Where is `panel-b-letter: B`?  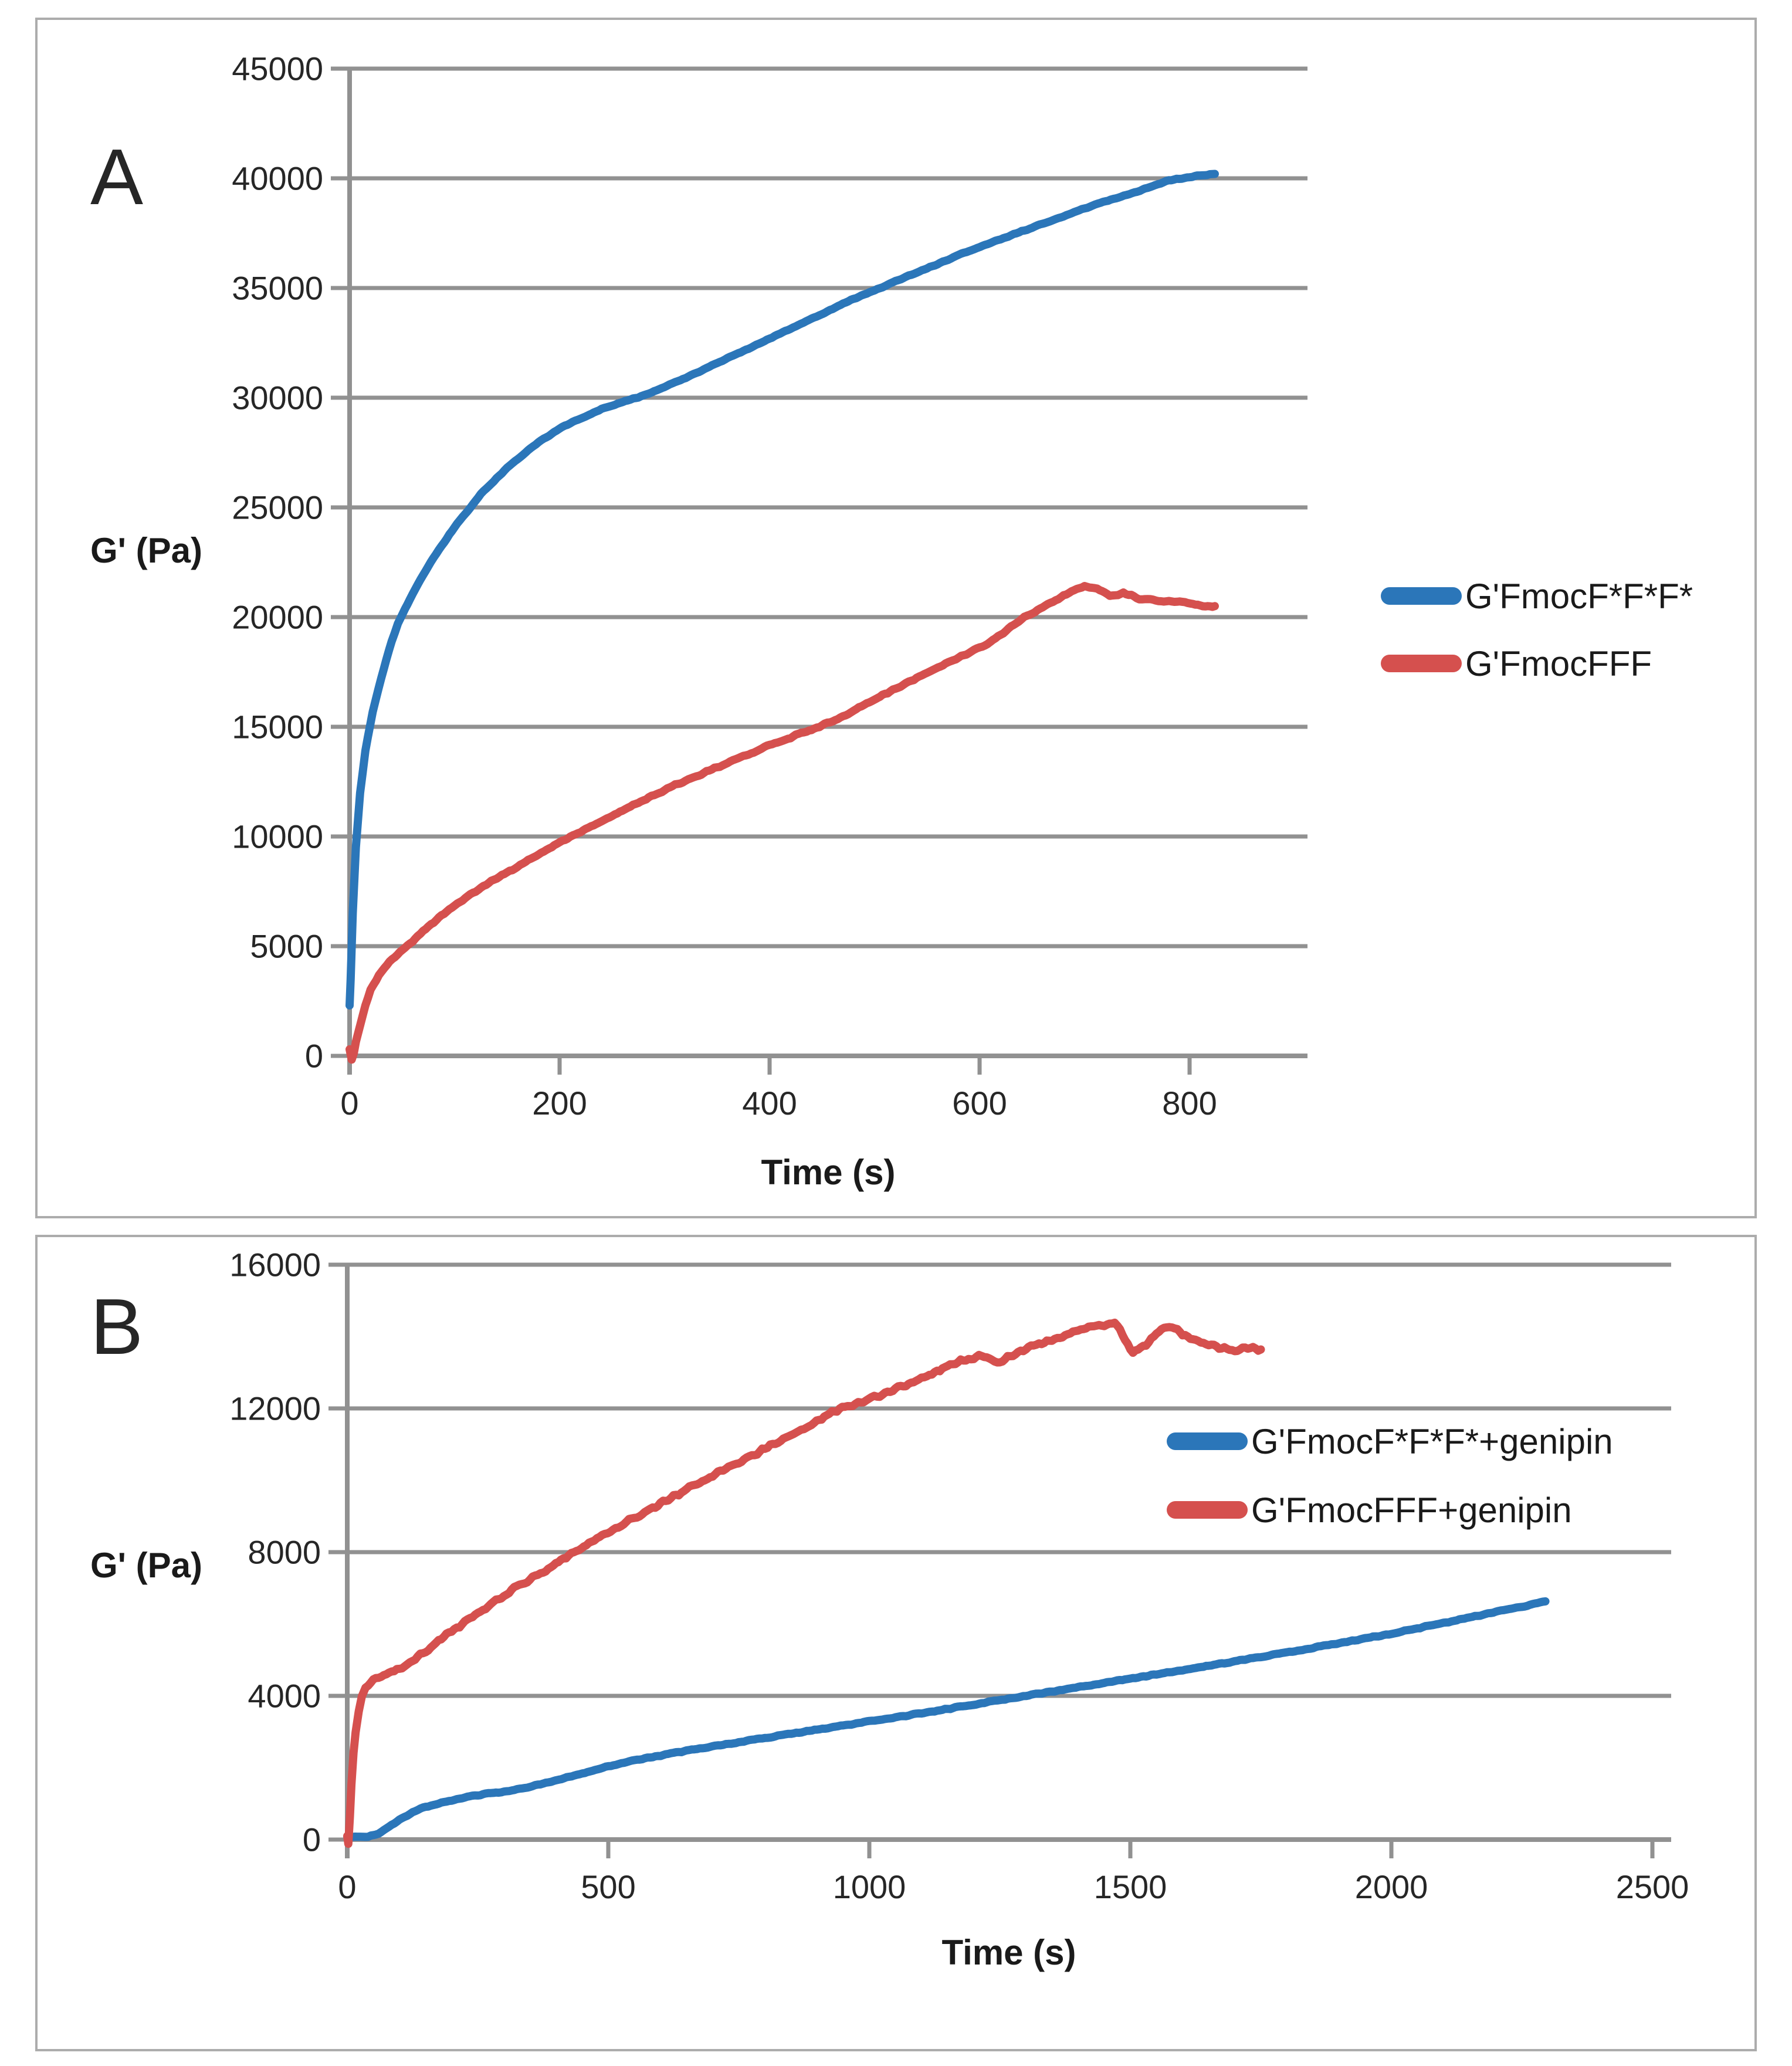 panel-b-letter: B is located at coordinates (117, 1326).